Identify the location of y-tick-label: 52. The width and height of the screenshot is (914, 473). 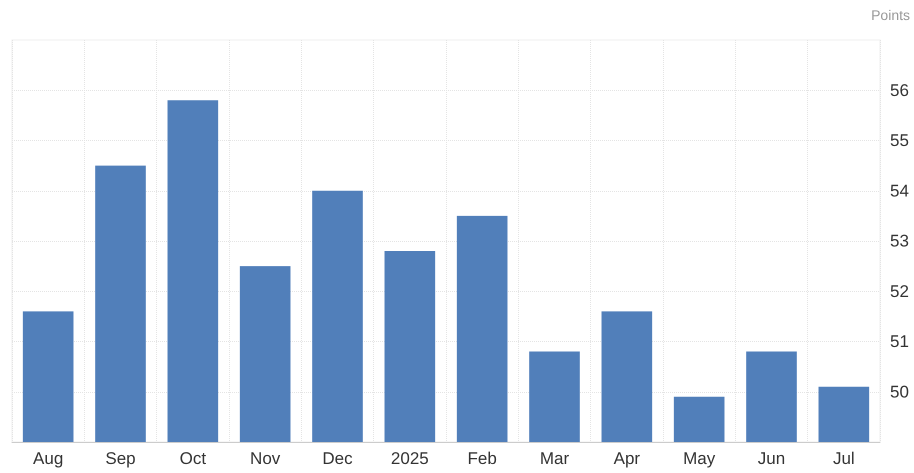
(899, 291).